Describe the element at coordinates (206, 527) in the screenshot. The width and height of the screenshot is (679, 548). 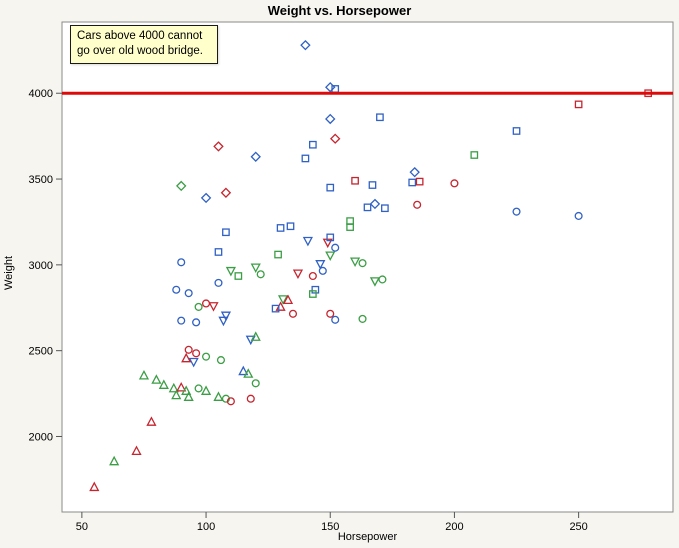
I see `x-tick-label: 100` at that location.